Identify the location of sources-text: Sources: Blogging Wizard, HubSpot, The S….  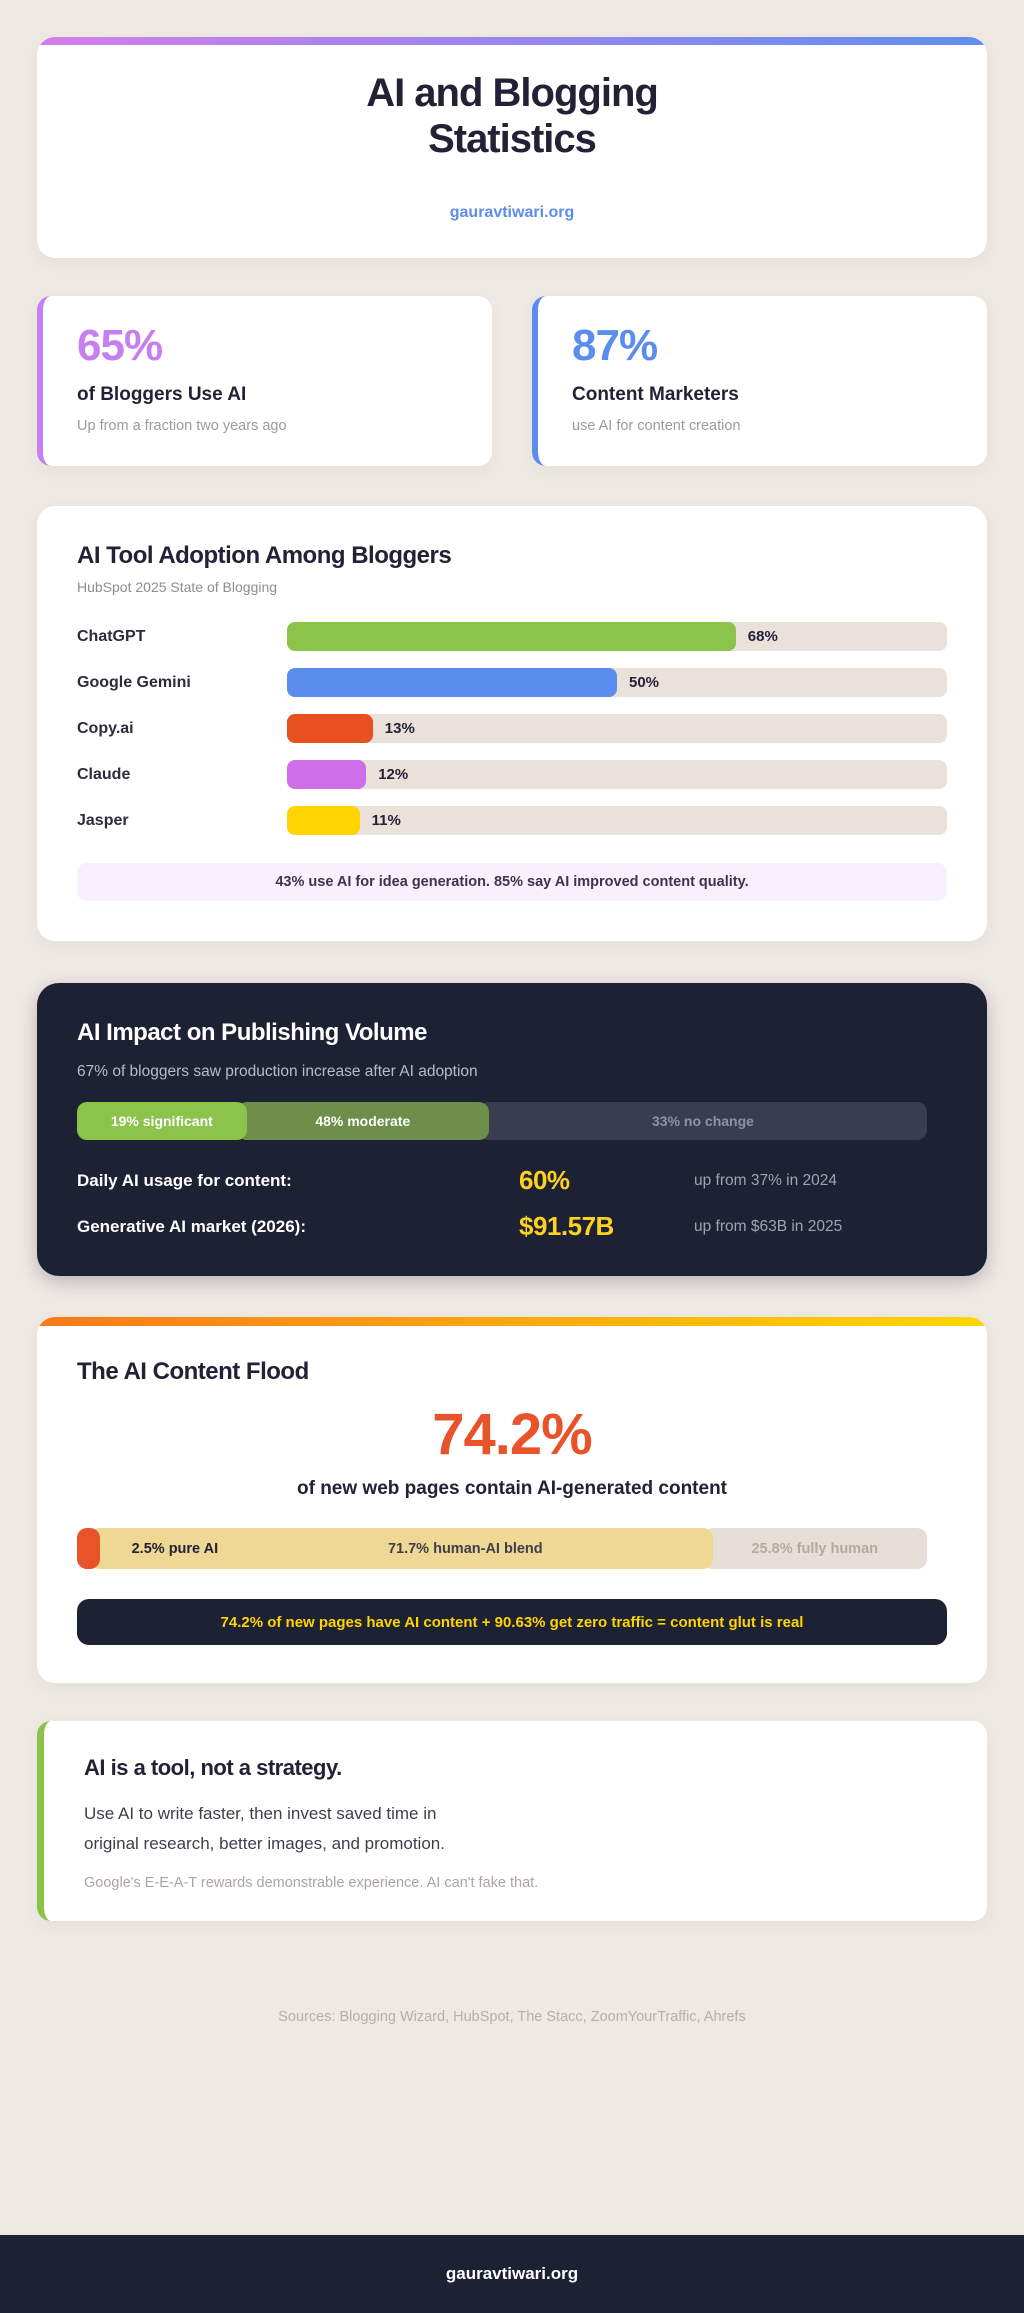
(512, 2016).